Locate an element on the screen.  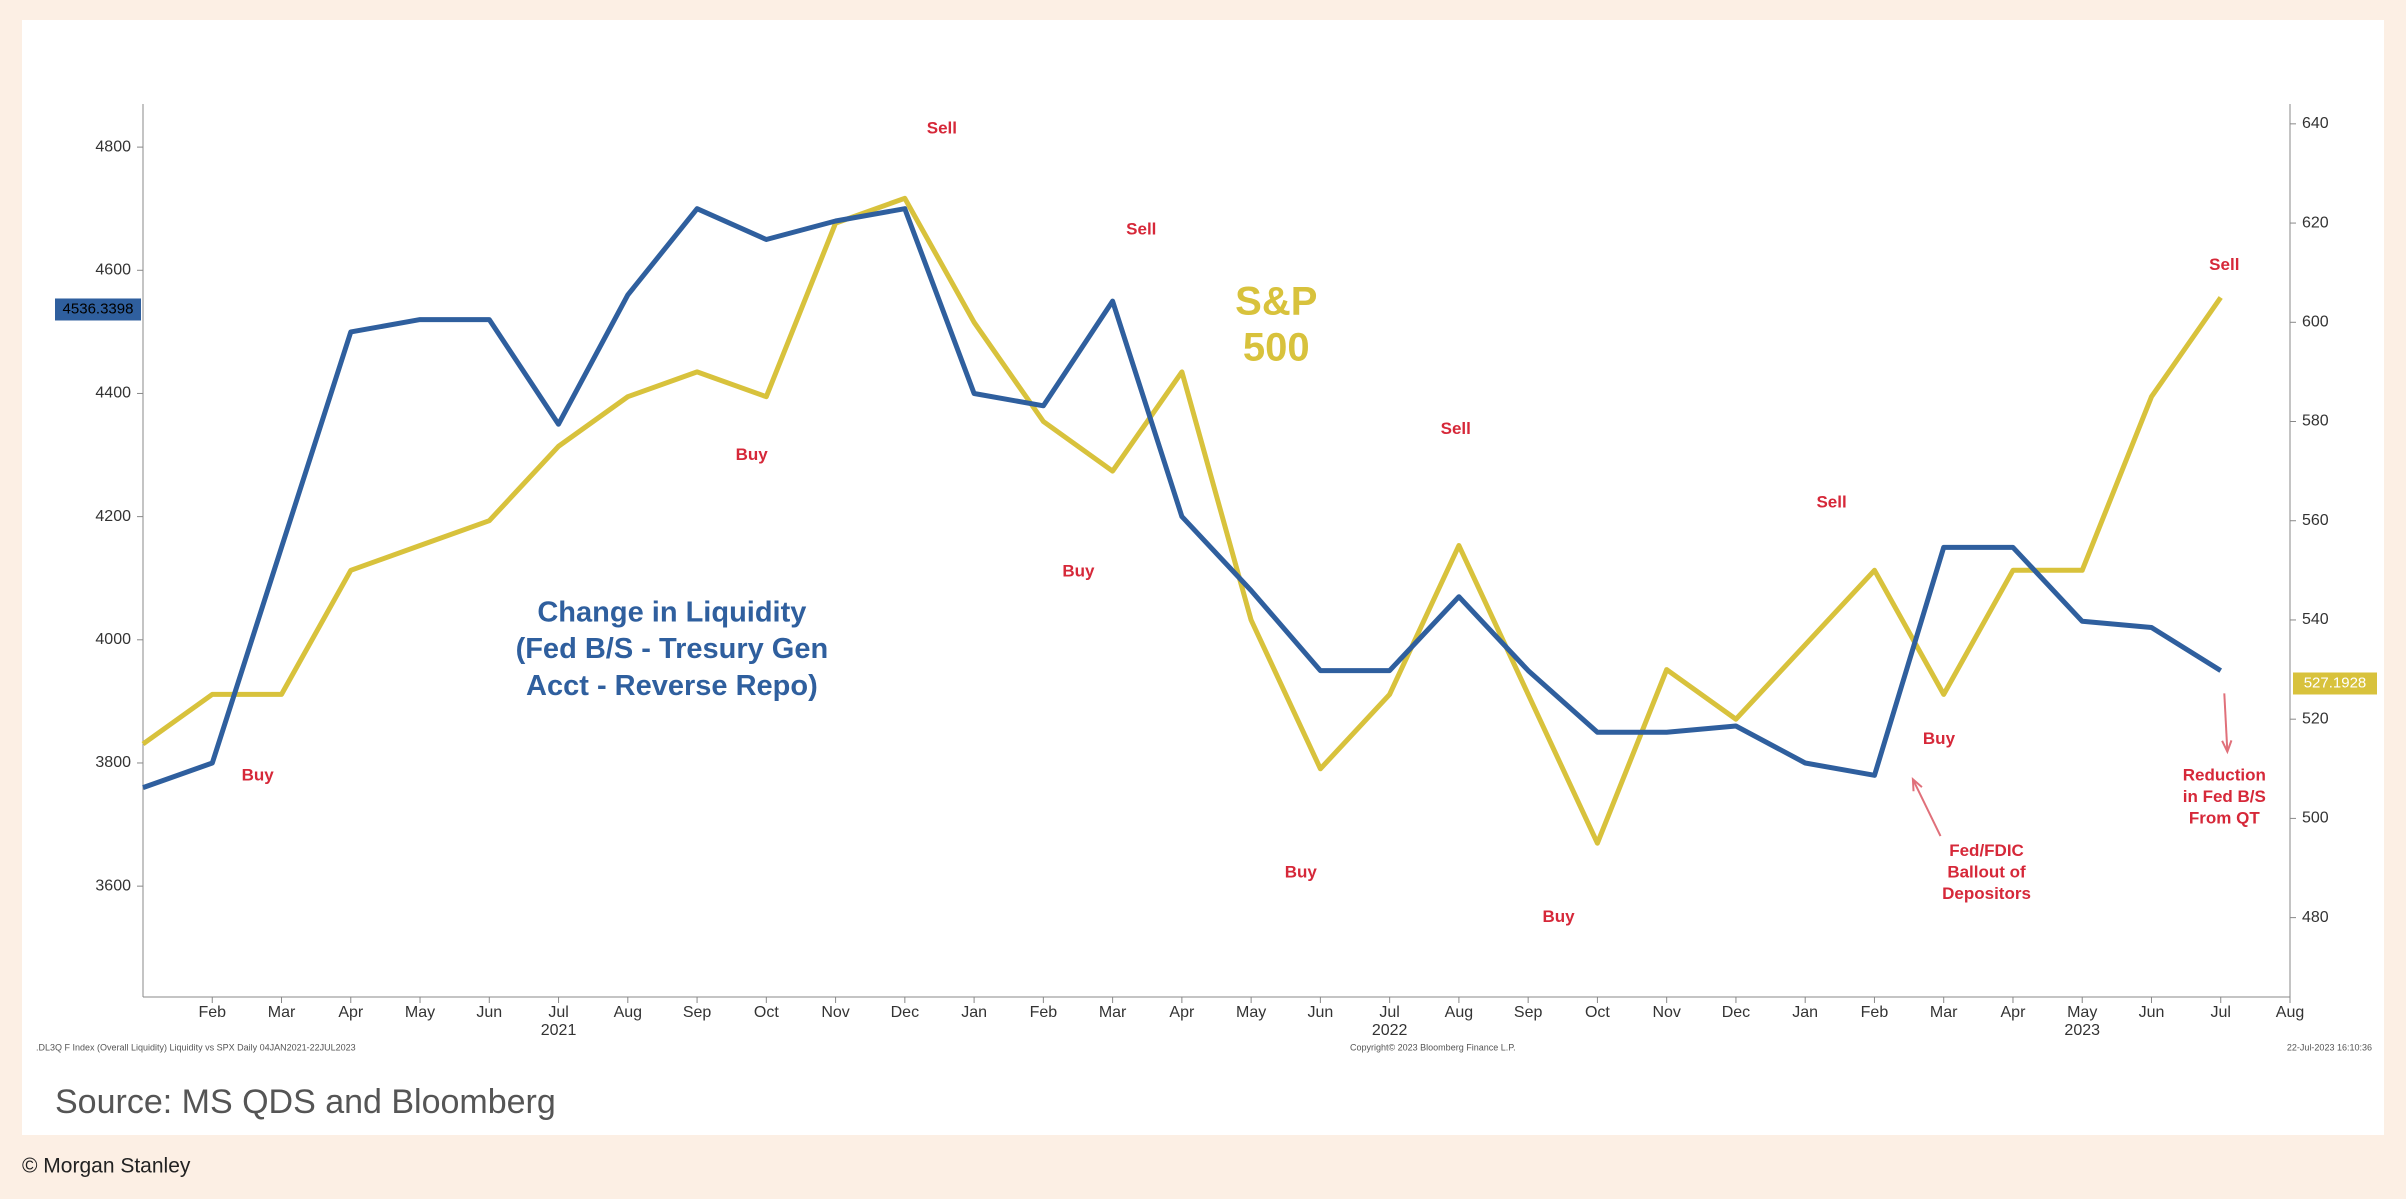
series-label: (Fed B/S - Tresury Gen is located at coordinates (672, 649).